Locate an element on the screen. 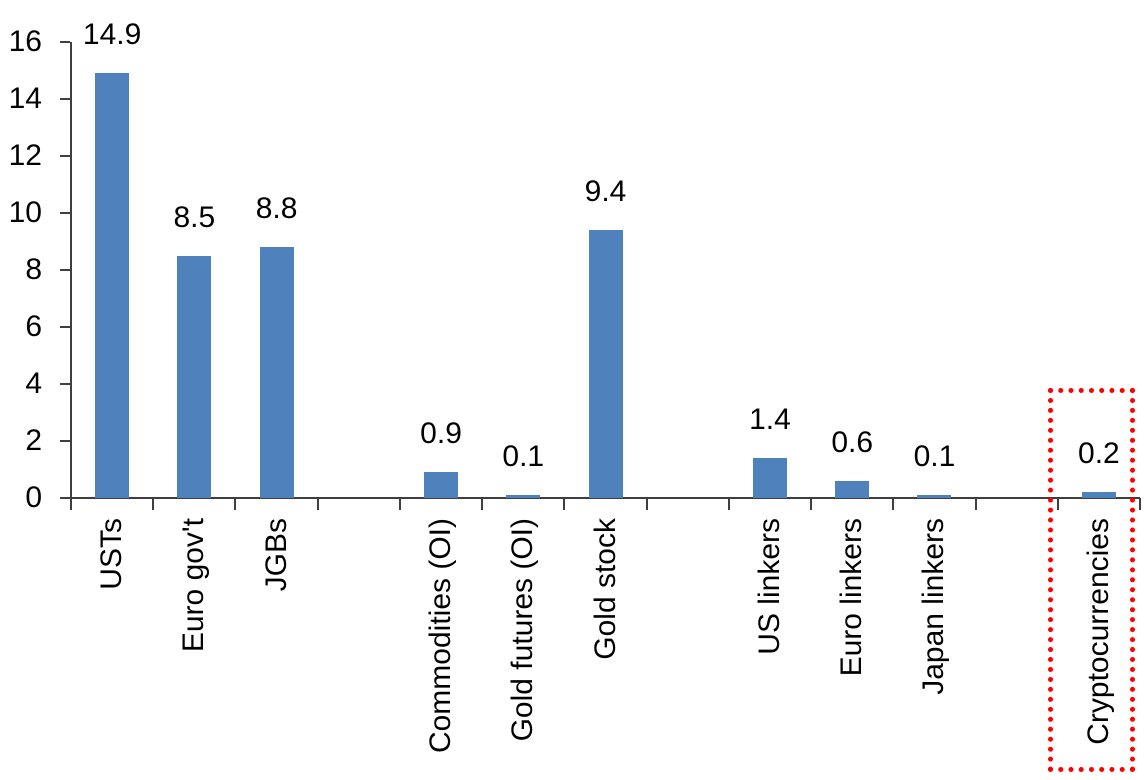 Image resolution: width=1146 pixels, height=780 pixels. y-axis-tick-label: 12 is located at coordinates (25, 155).